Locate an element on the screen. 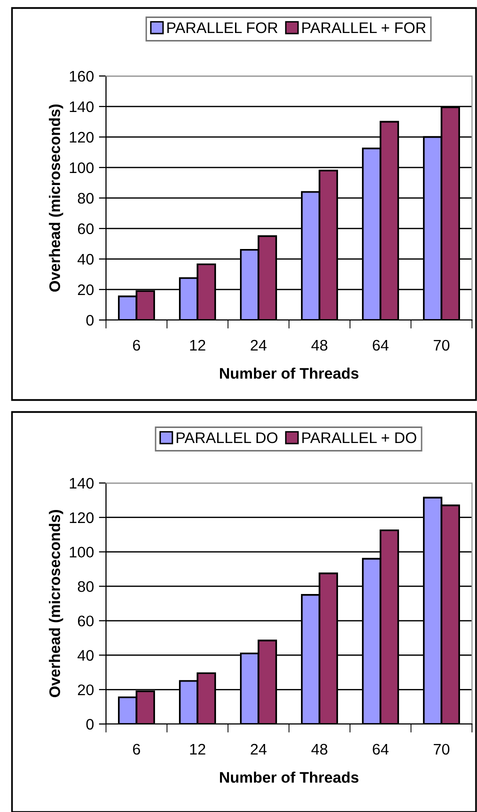  legend-label: PARALLEL + DO is located at coordinates (359, 438).